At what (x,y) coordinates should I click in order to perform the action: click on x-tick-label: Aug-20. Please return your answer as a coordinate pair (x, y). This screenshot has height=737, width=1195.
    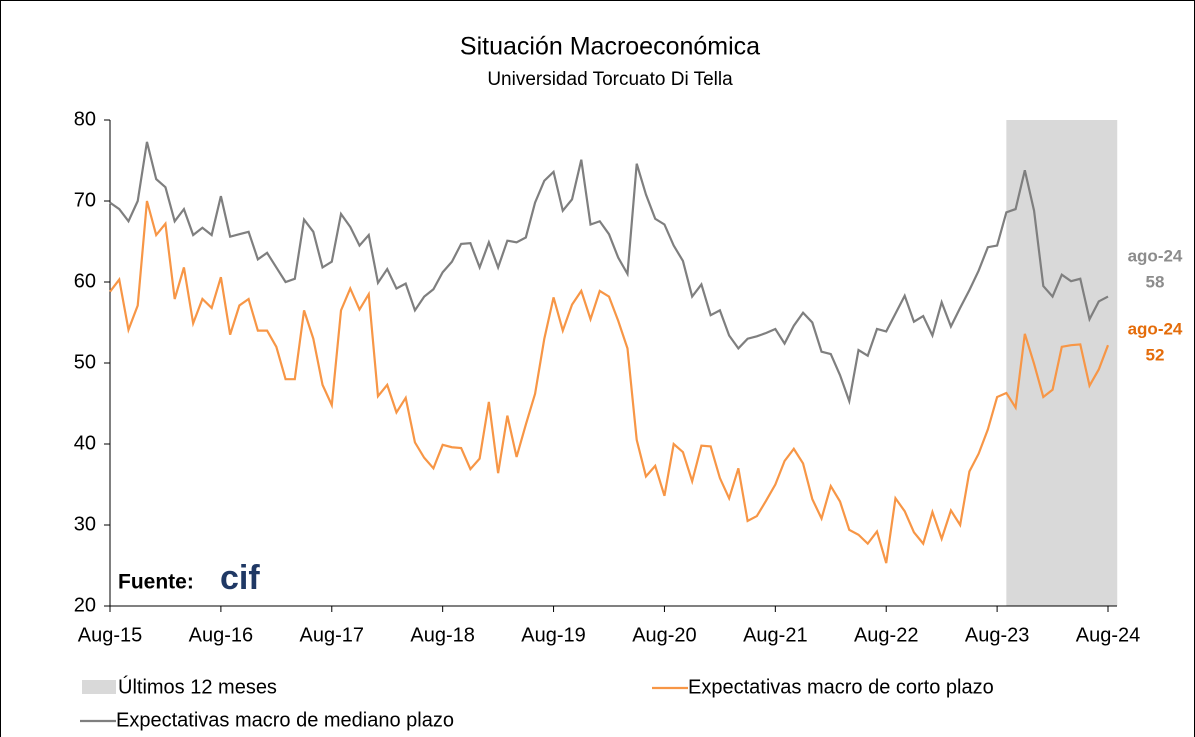
    Looking at the image, I should click on (664, 635).